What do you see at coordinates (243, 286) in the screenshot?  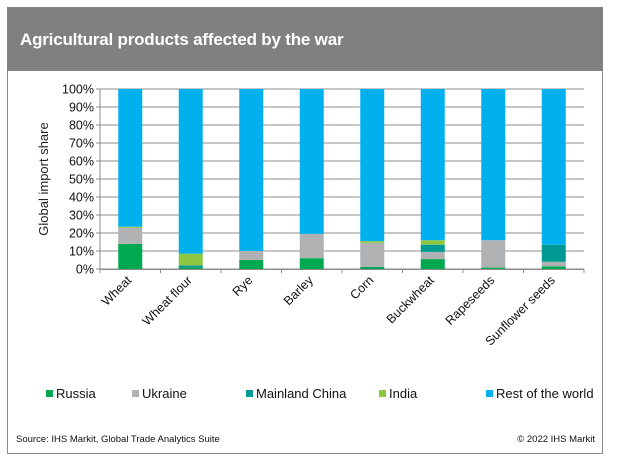 I see `x-tick-label: Rye` at bounding box center [243, 286].